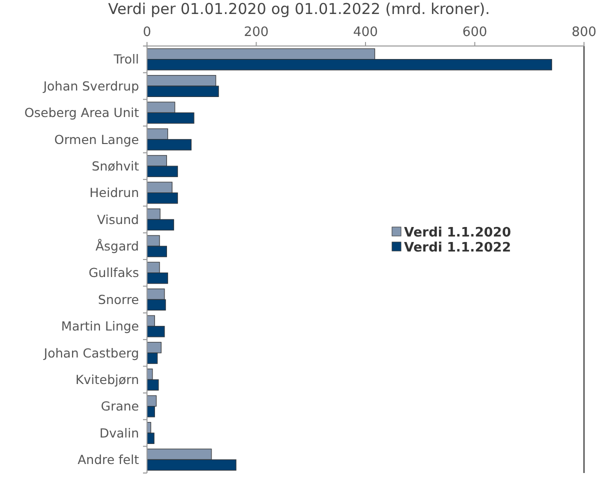 The height and width of the screenshot is (479, 598). Describe the element at coordinates (365, 32) in the screenshot. I see `x-tick-label: 400` at that location.